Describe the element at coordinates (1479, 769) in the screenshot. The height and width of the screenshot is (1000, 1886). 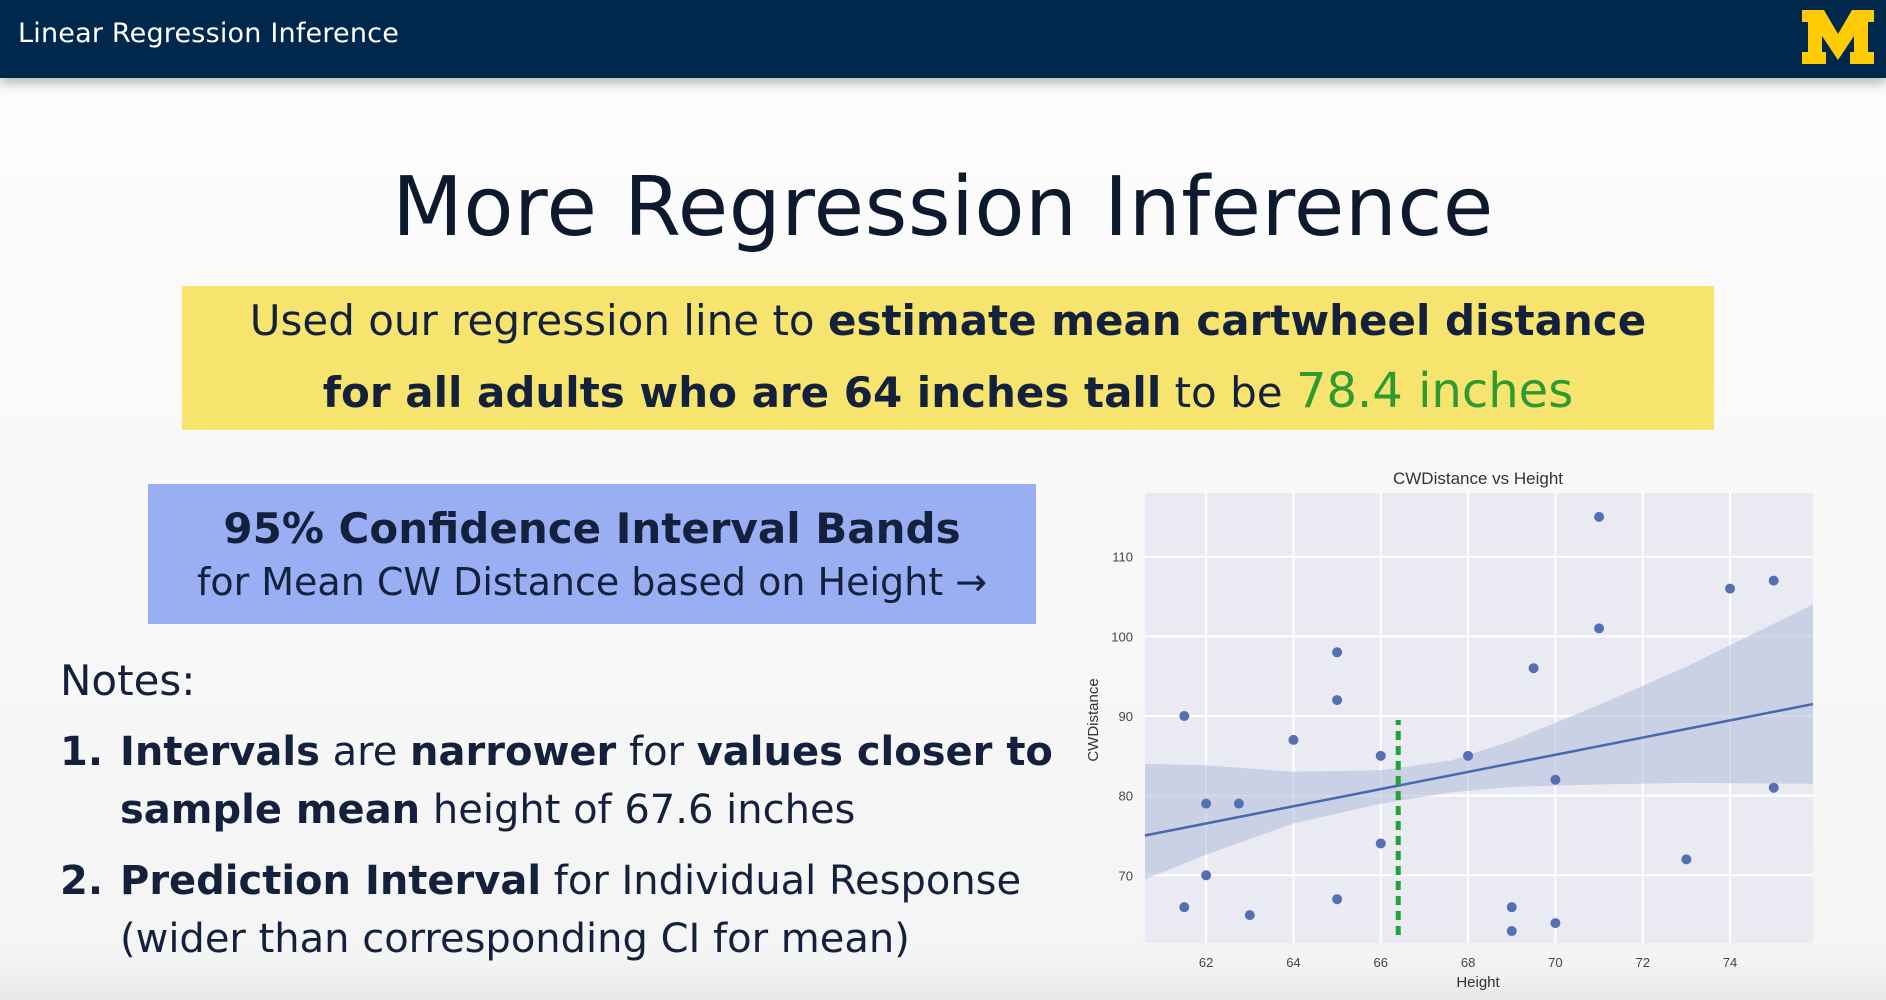
I see `regression-line` at that location.